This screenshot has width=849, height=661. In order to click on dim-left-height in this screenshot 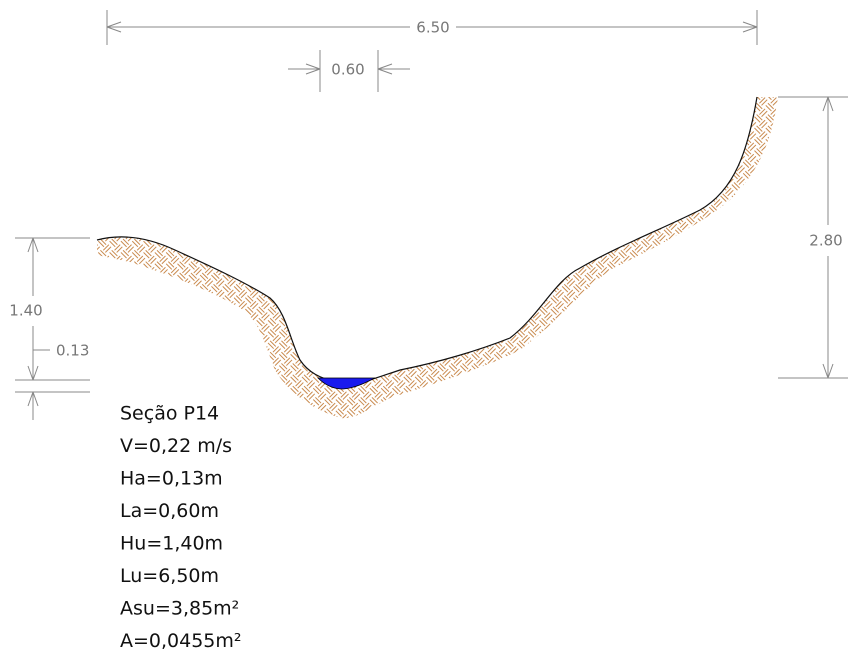, I will do `click(52, 328)`.